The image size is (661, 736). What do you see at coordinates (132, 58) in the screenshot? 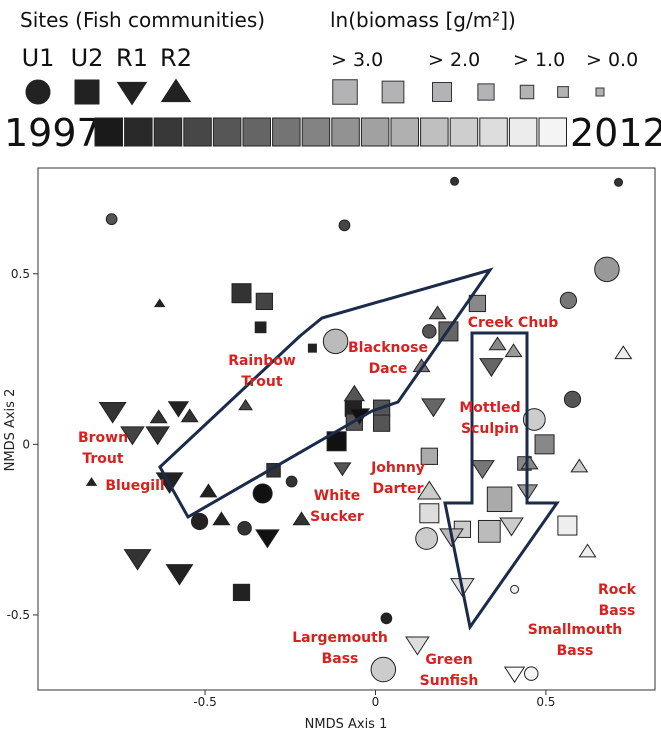
I see `legend-label: R1` at bounding box center [132, 58].